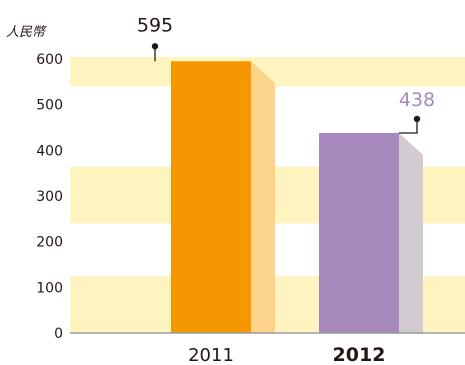  What do you see at coordinates (211, 197) in the screenshot?
I see `bar-2011` at bounding box center [211, 197].